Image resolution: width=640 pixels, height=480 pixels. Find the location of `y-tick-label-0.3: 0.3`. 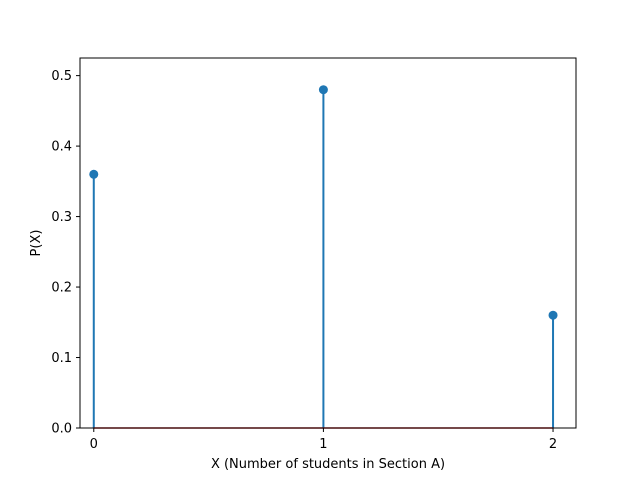

y-tick-label-0.3: 0.3 is located at coordinates (61, 217).